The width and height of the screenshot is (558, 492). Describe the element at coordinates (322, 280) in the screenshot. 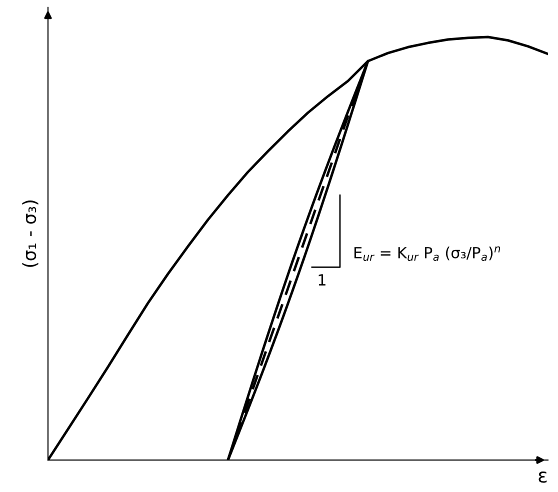

I see `annotation: 1` at that location.